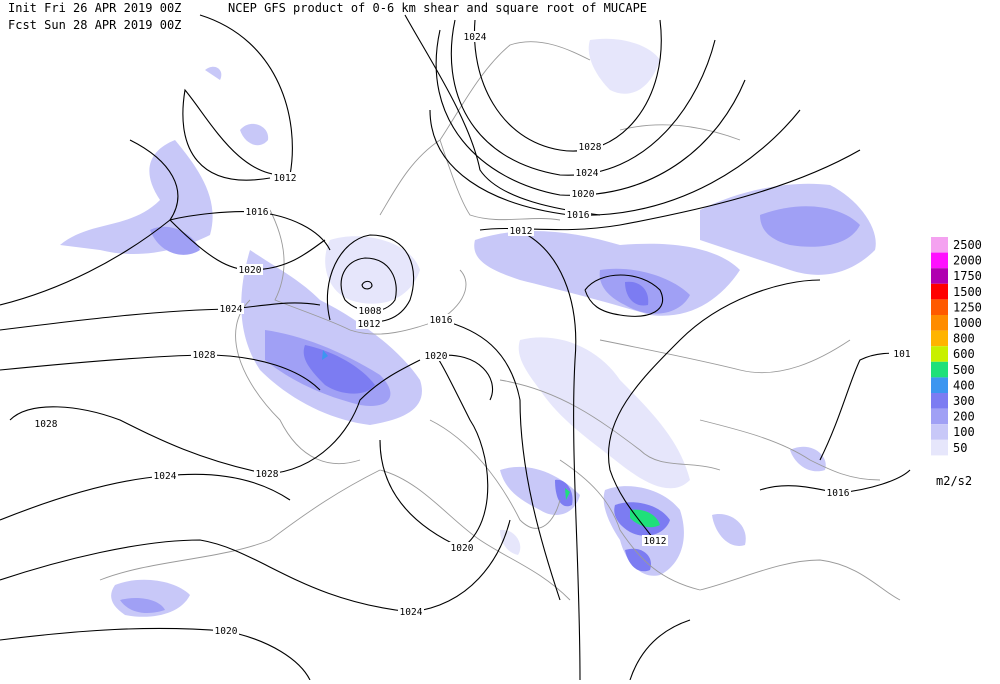  I want to click on legend-label: 1250, so click(967, 307).